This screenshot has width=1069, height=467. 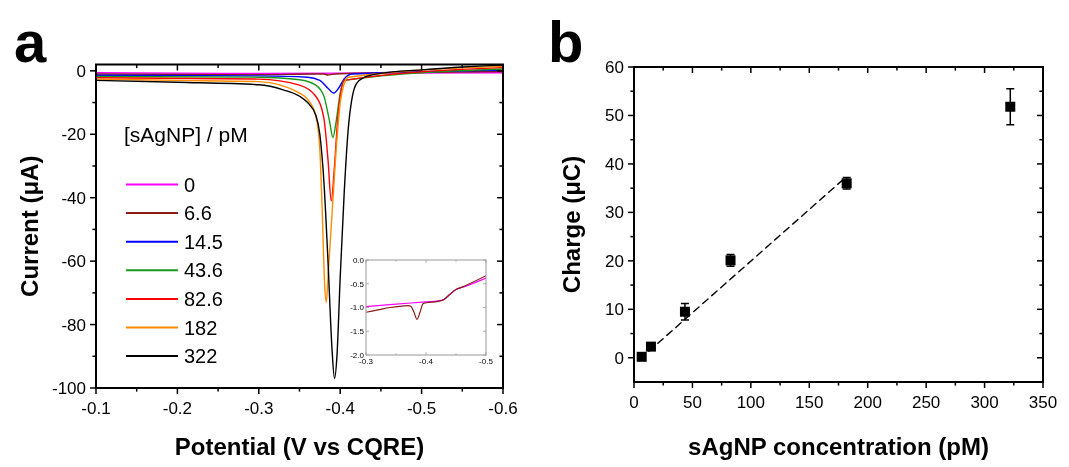 What do you see at coordinates (634, 402) in the screenshot?
I see `x-tick-label: 0` at bounding box center [634, 402].